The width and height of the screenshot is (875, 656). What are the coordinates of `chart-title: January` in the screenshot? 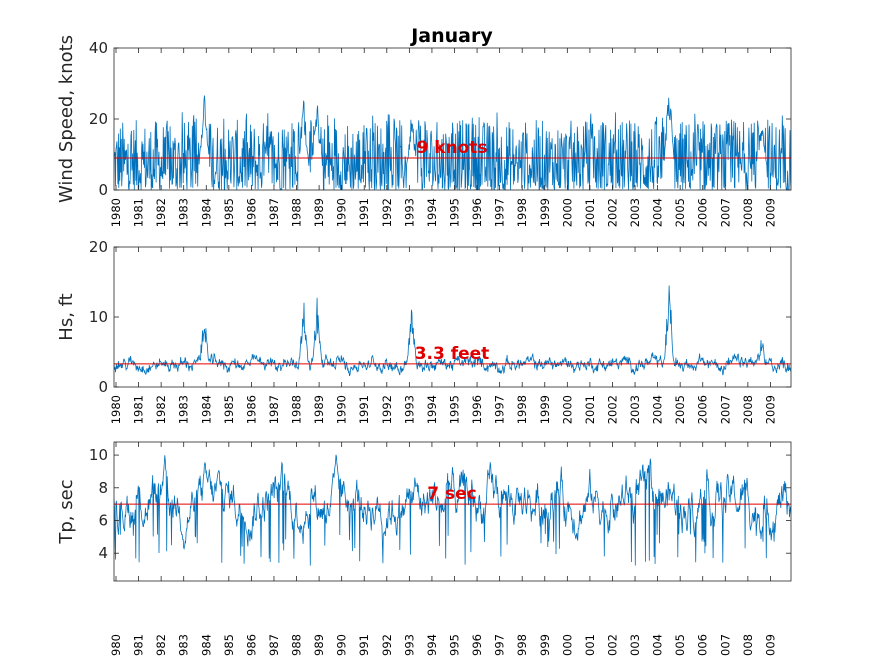 It's located at (451, 36).